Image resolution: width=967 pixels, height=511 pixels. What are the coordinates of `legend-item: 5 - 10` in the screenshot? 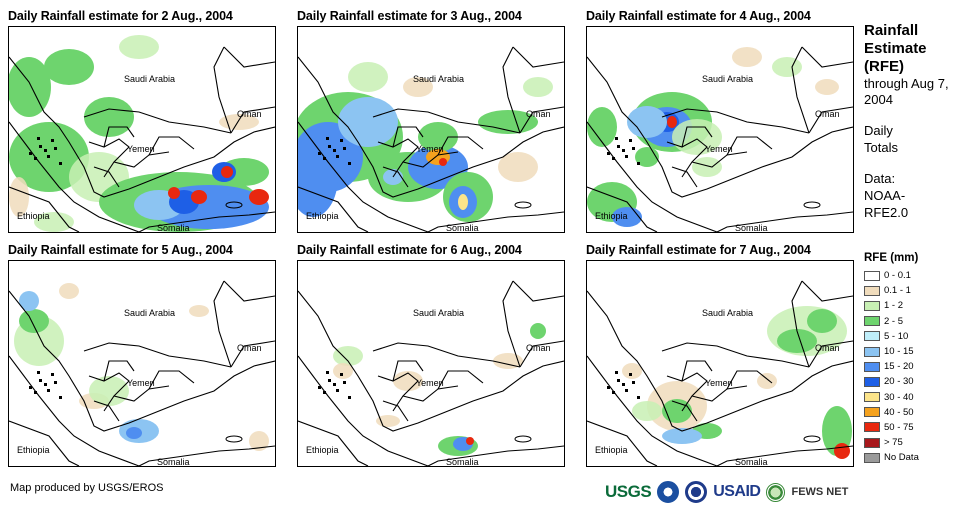 It's located at (914, 336).